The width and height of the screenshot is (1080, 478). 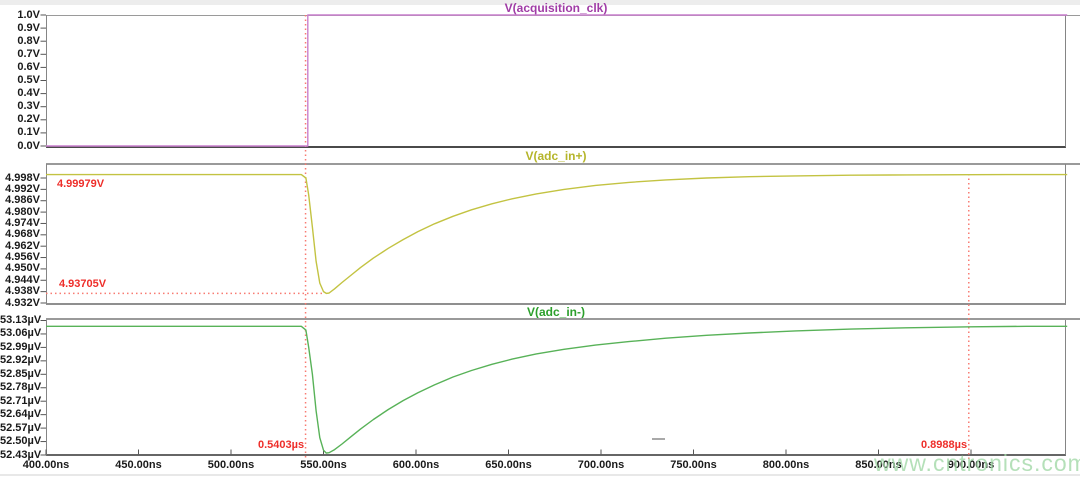 What do you see at coordinates (693, 465) in the screenshot?
I see `x-tick-label: 750.00ns` at bounding box center [693, 465].